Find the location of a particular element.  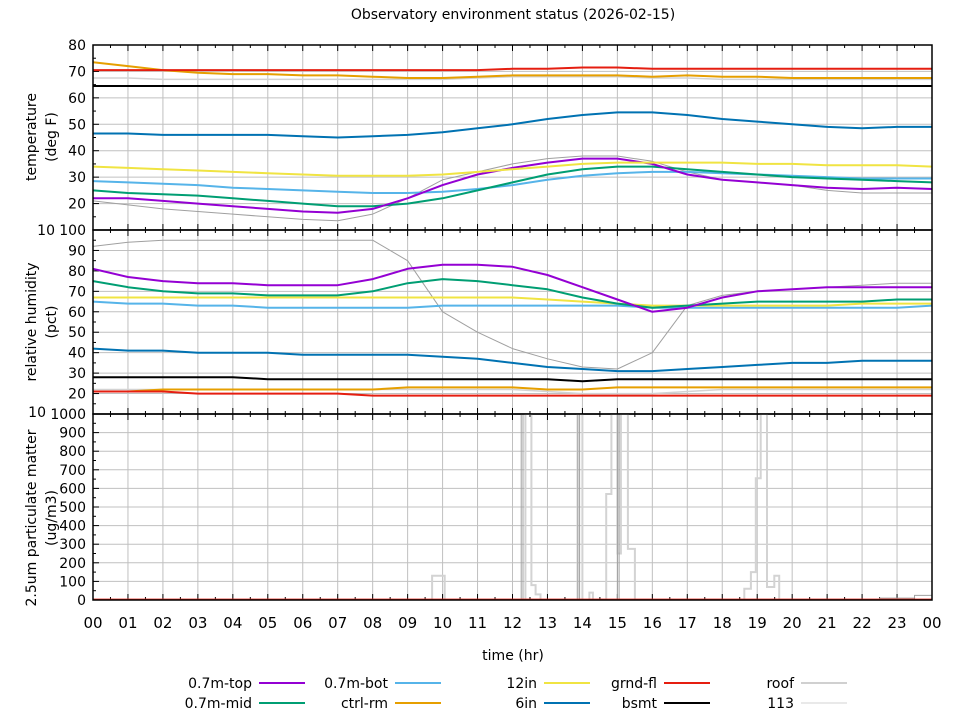

x-tick-label: 10 is located at coordinates (442, 623).